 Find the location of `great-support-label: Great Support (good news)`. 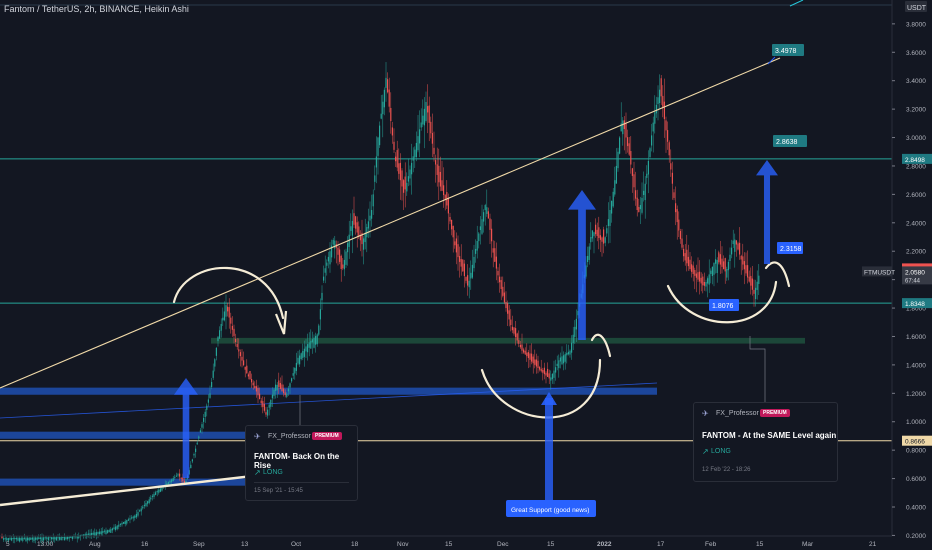

great-support-label: Great Support (good news) is located at coordinates (550, 510).